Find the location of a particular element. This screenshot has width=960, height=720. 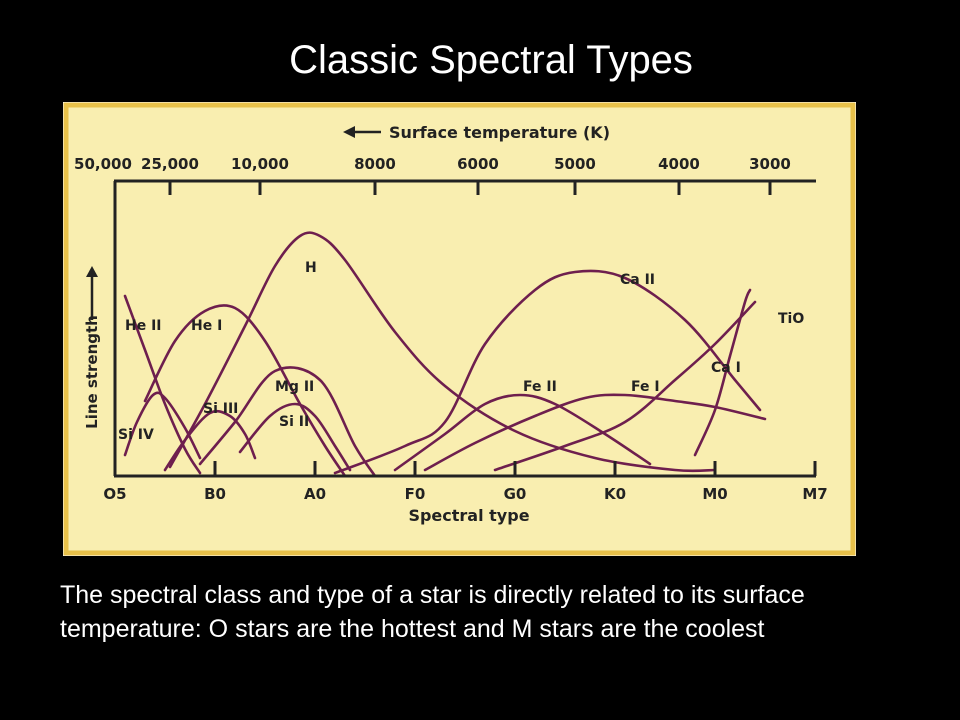

x-tick-label-m0: M0 is located at coordinates (714, 494).